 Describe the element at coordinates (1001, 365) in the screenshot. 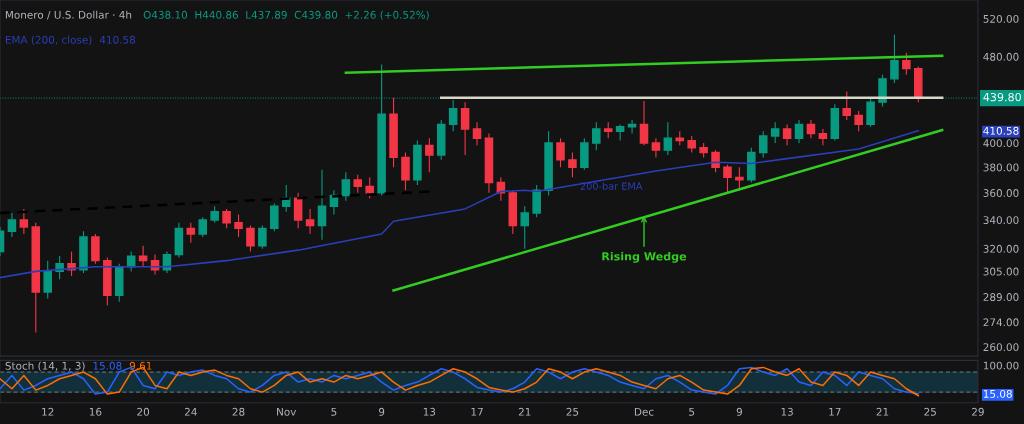

I see `y-tick-label: 100.00` at that location.